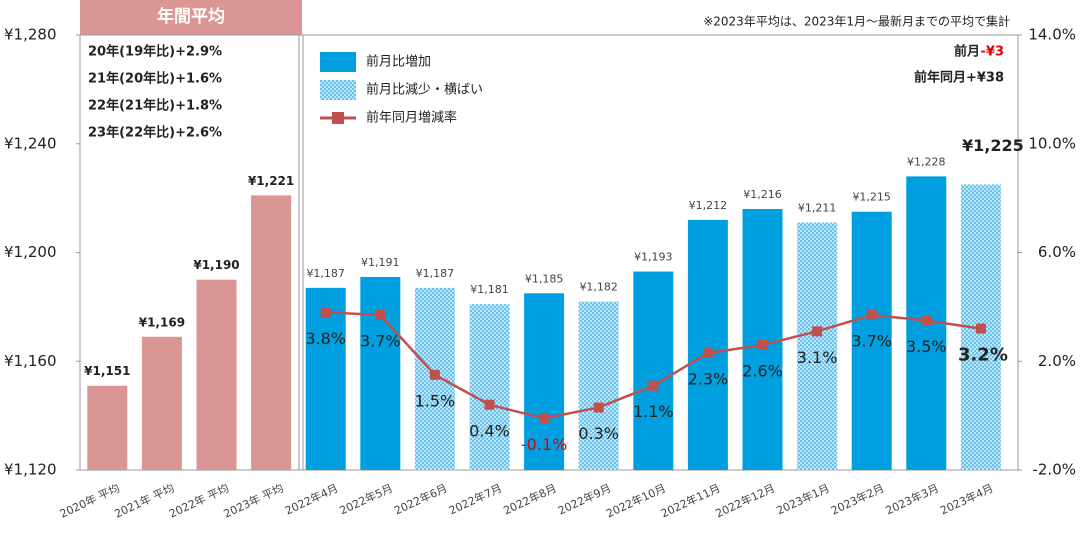 Image resolution: width=1081 pixels, height=541 pixels. I want to click on y2-tick-label: 2.0%, so click(1057, 361).